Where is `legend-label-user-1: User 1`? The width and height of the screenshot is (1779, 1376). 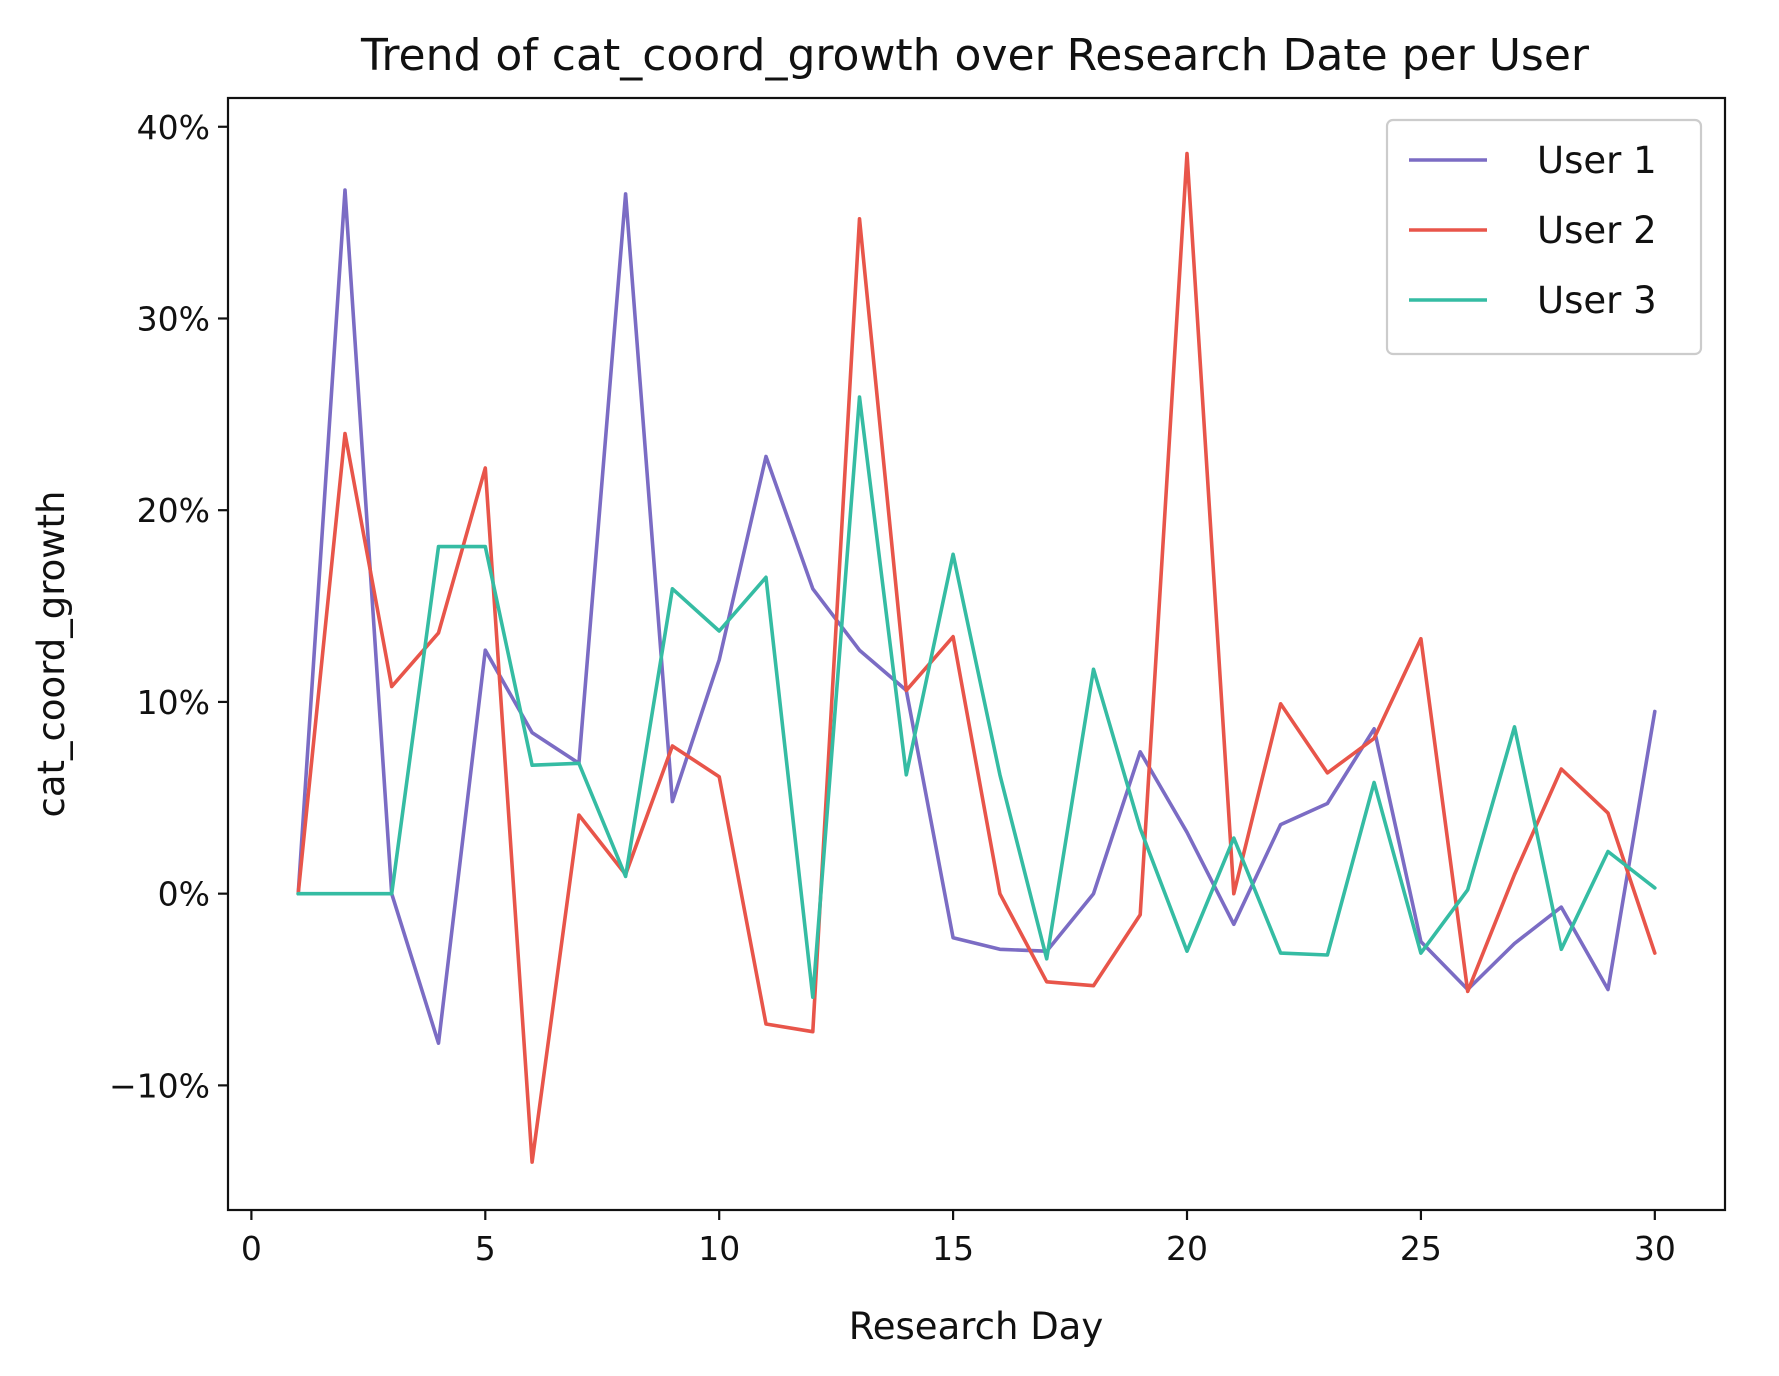 legend-label-user-1: User 1 is located at coordinates (1597, 160).